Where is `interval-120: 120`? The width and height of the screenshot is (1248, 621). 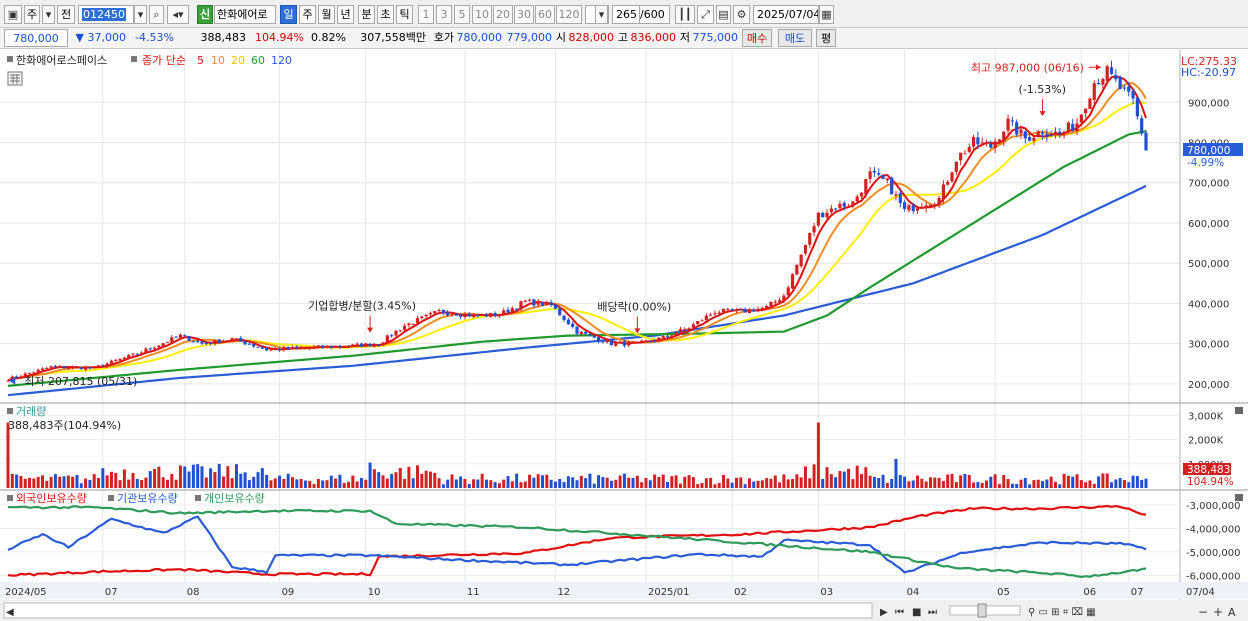
interval-120: 120 is located at coordinates (569, 14).